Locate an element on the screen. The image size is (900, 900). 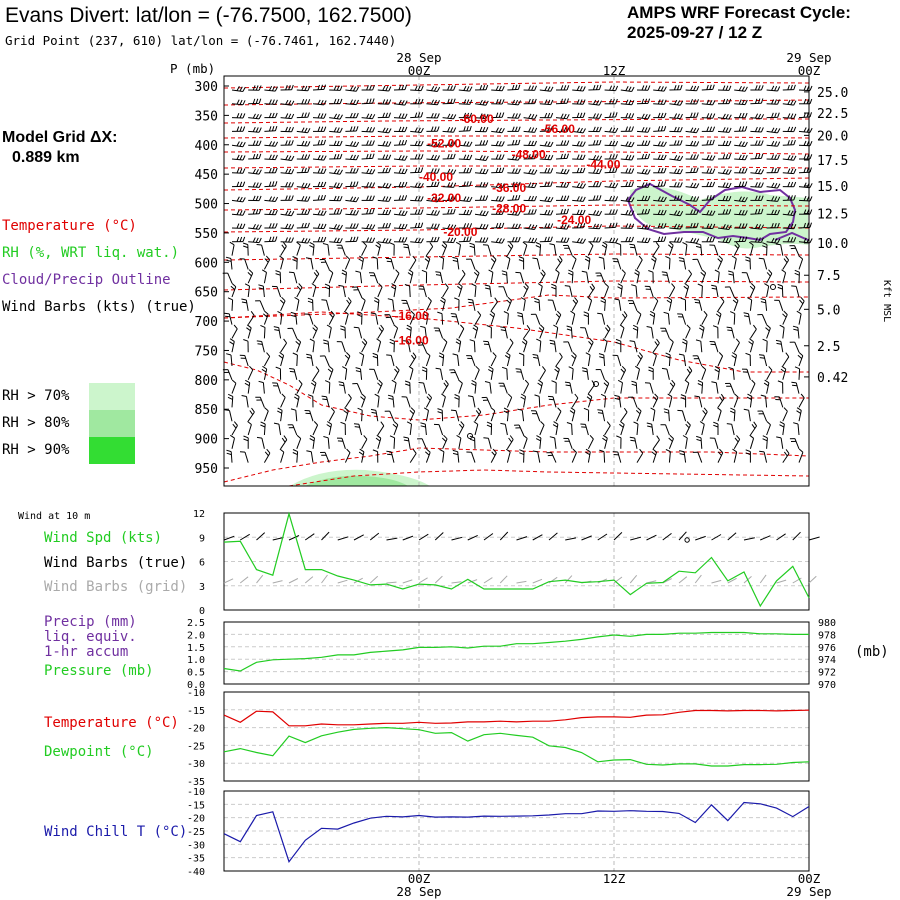
legend-rh70-swatch is located at coordinates (112, 396).